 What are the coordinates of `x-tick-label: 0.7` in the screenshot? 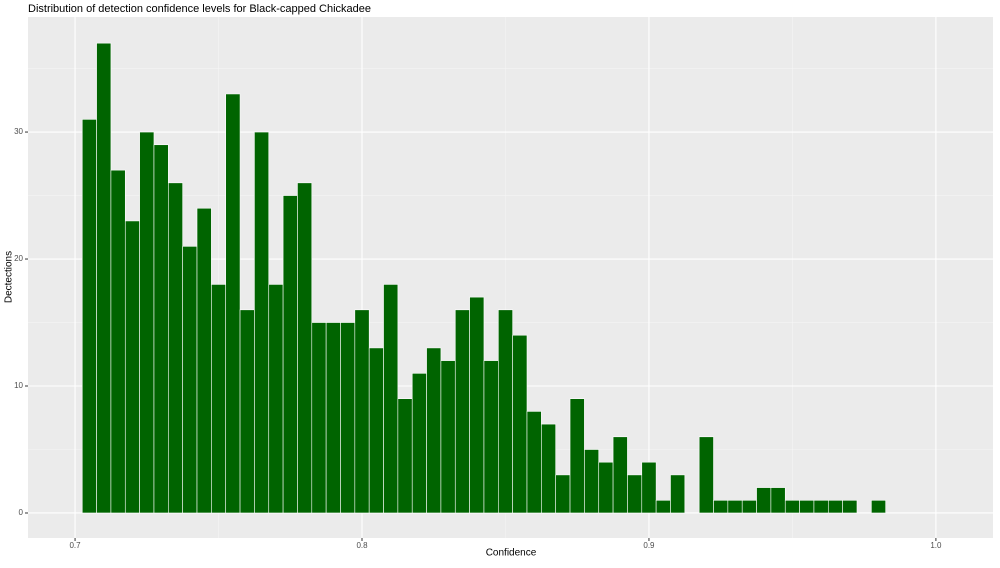 It's located at (75, 545).